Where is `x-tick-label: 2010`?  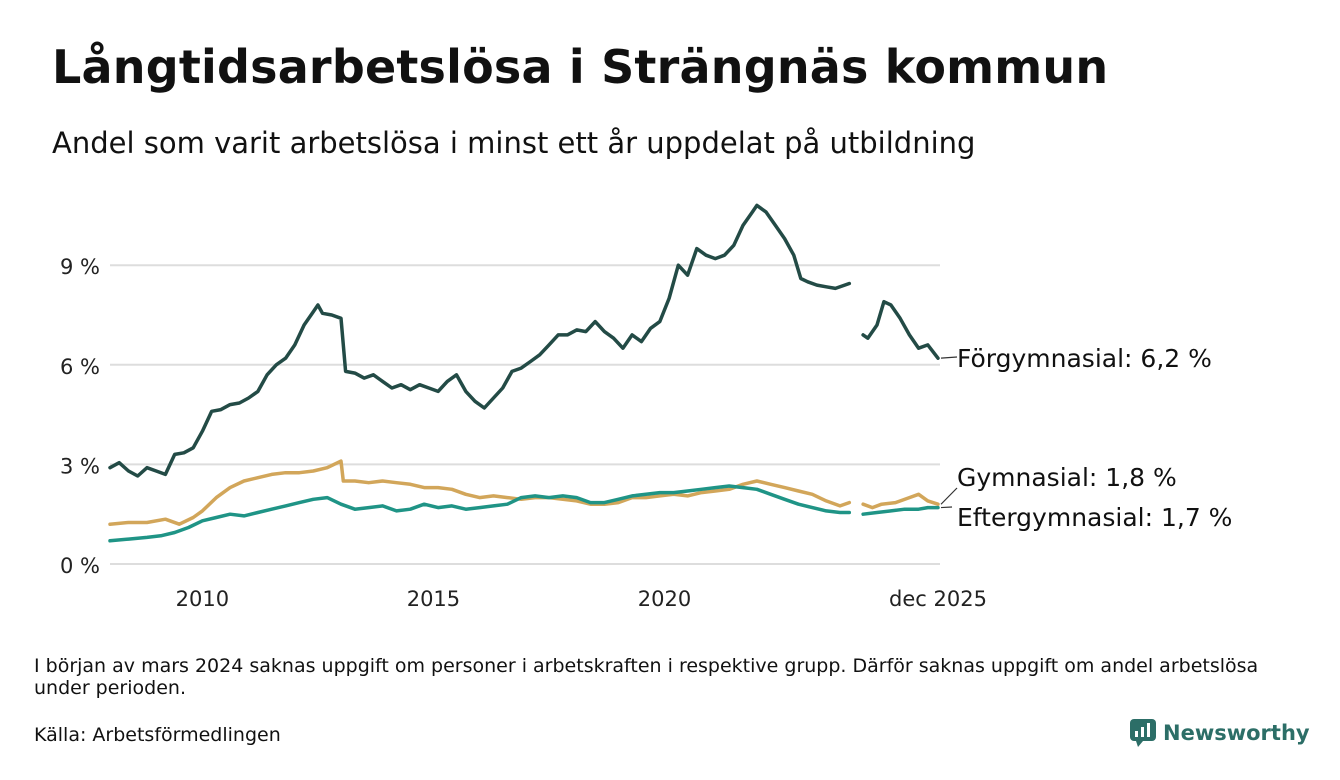
x-tick-label: 2010 is located at coordinates (202, 599).